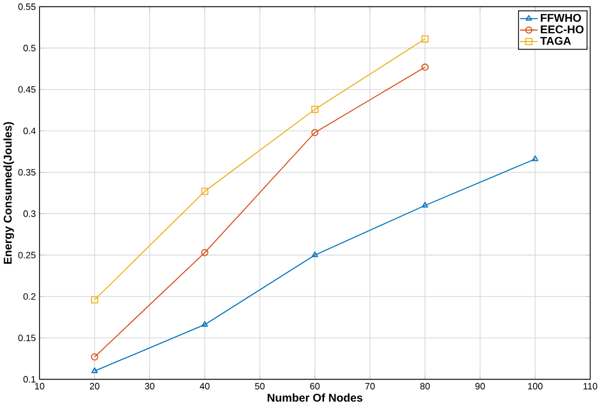 This screenshot has width=601, height=405. Describe the element at coordinates (370, 386) in the screenshot. I see `x-tick-label: 70` at that location.